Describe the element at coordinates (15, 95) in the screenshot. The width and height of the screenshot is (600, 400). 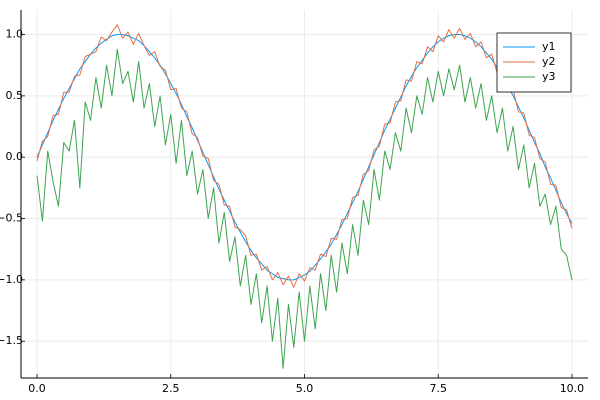
I see `y-tick-label: 0.5` at that location.